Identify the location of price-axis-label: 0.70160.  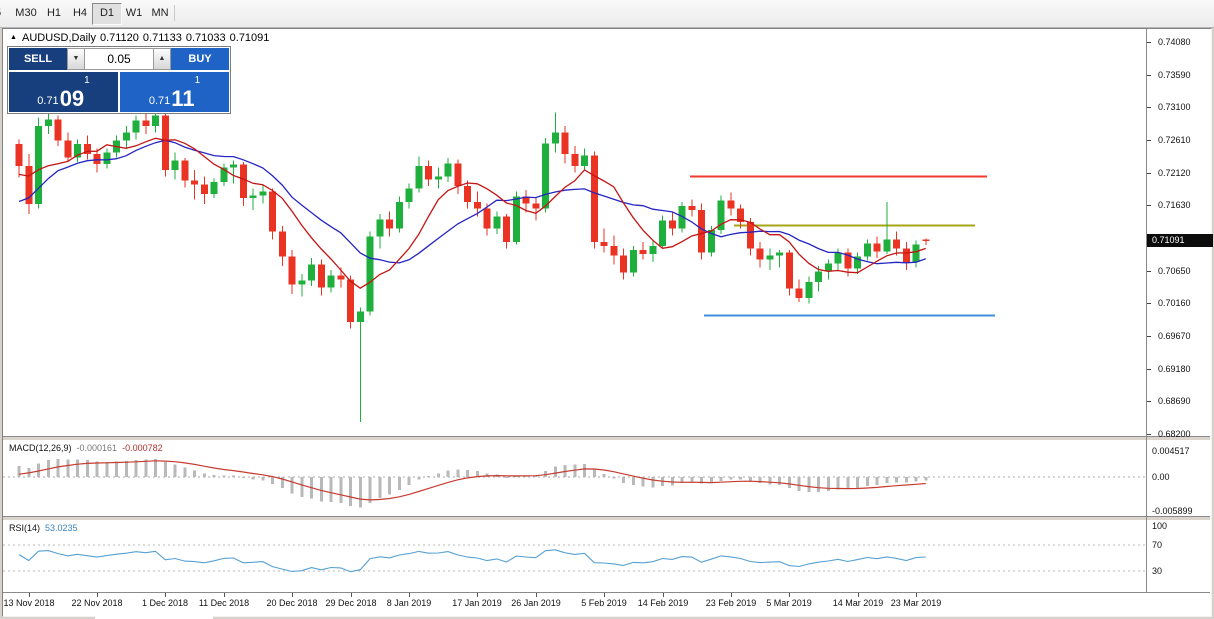
(1174, 303).